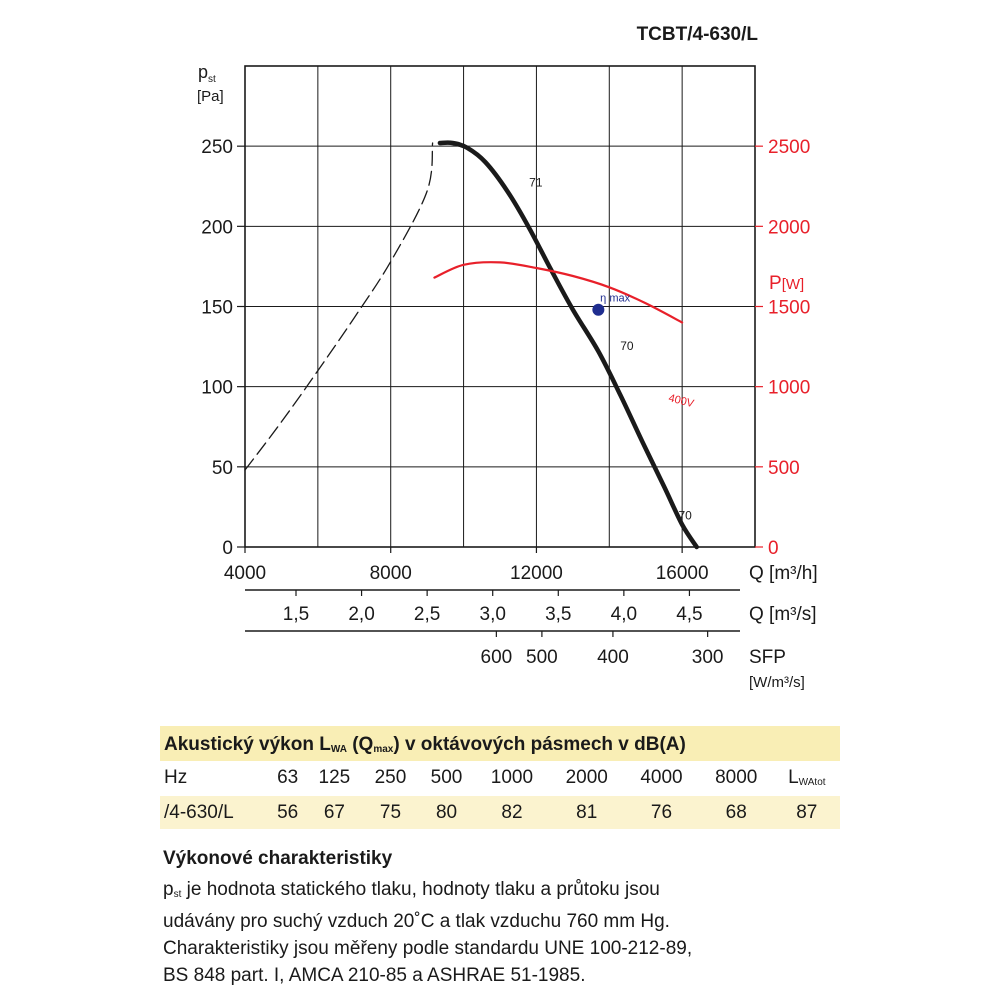  I want to click on x-m3s-tick-label: 4,5, so click(689, 614).